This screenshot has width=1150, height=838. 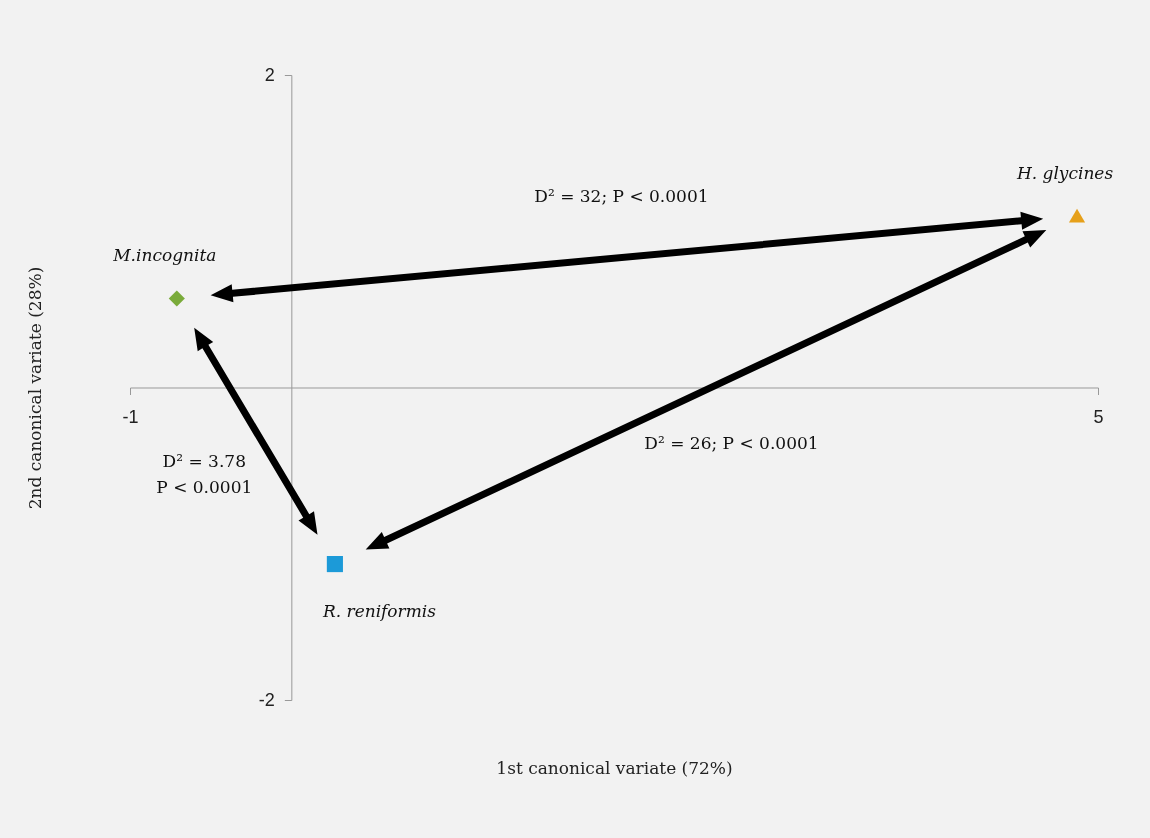 What do you see at coordinates (164, 255) in the screenshot?
I see `text: M.incognita` at bounding box center [164, 255].